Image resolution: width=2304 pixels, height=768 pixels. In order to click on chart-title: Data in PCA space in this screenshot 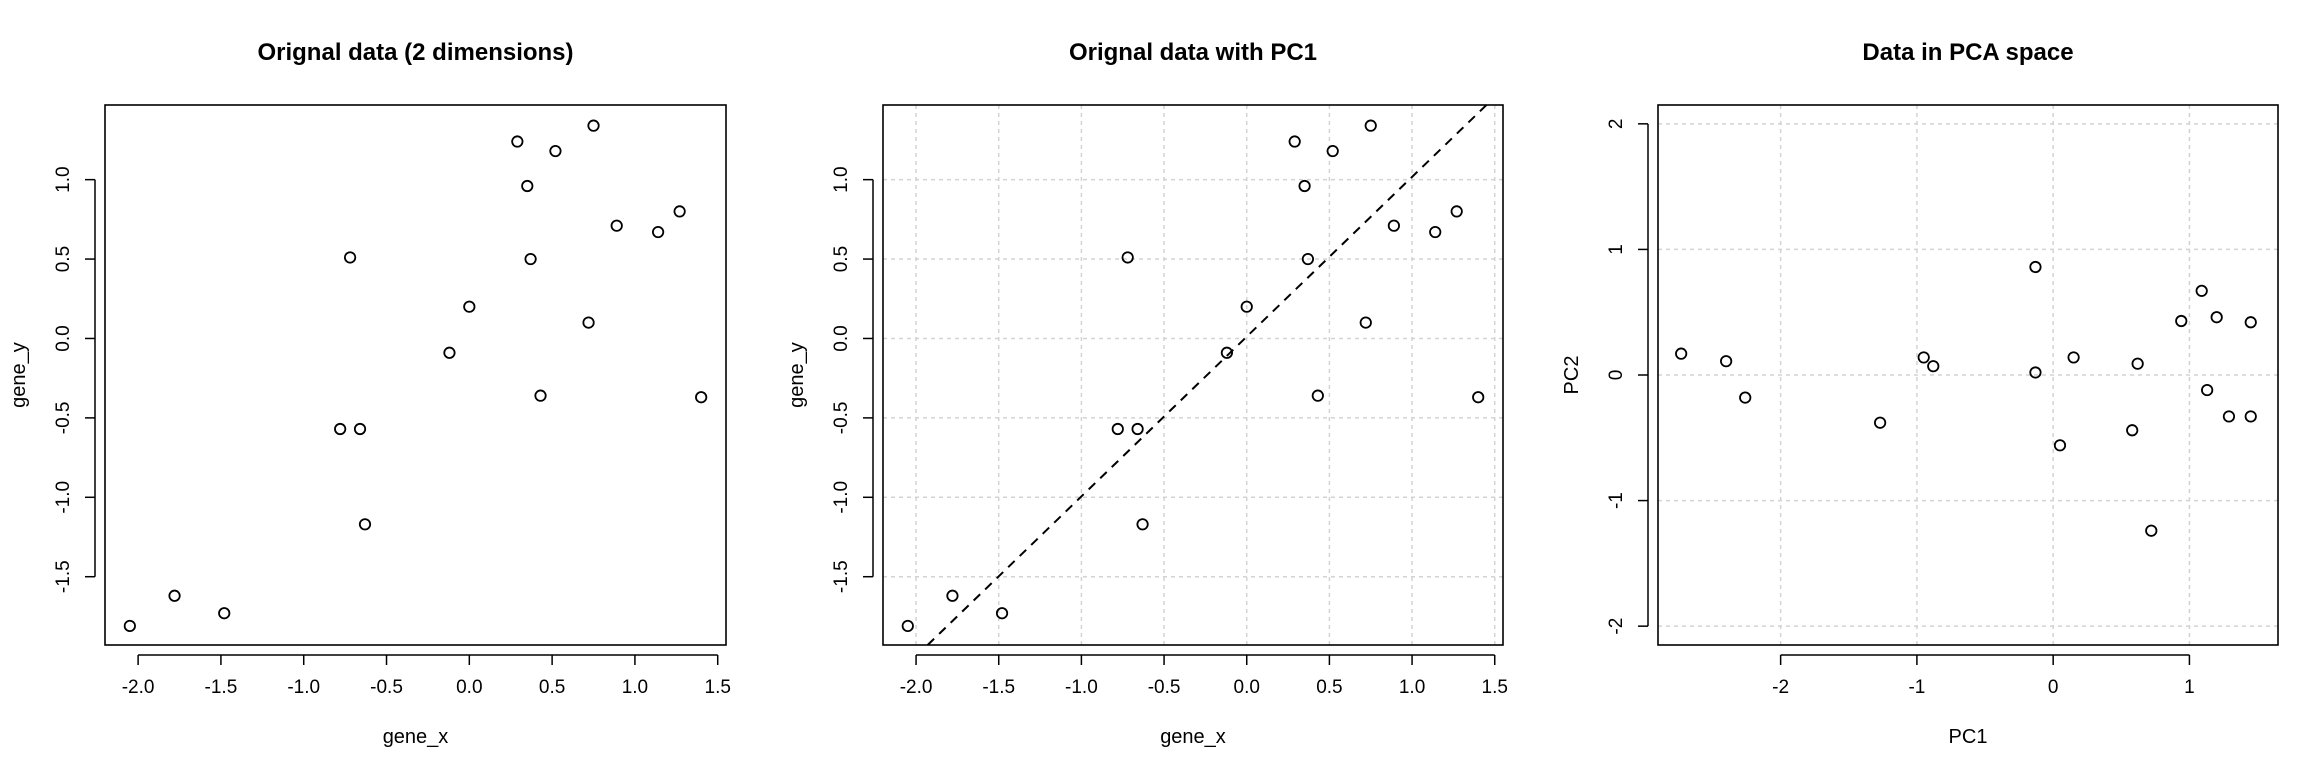, I will do `click(1967, 52)`.